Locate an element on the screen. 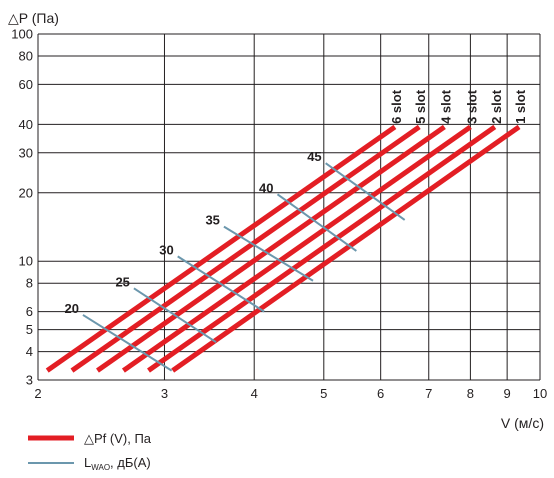 The image size is (554, 478). series-label: 3 slot is located at coordinates (471, 106).